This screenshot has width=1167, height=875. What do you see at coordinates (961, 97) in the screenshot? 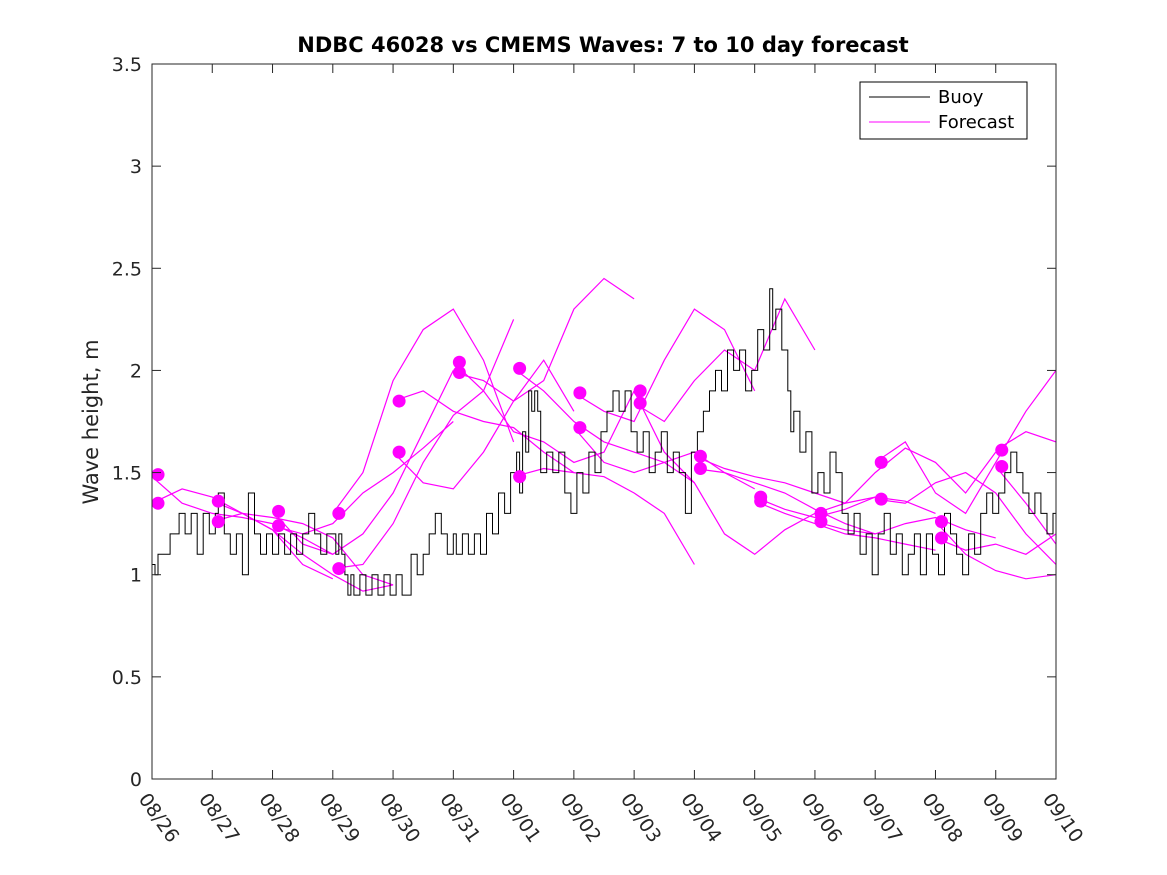
I see `legend-buoy-label: Buoy` at bounding box center [961, 97].